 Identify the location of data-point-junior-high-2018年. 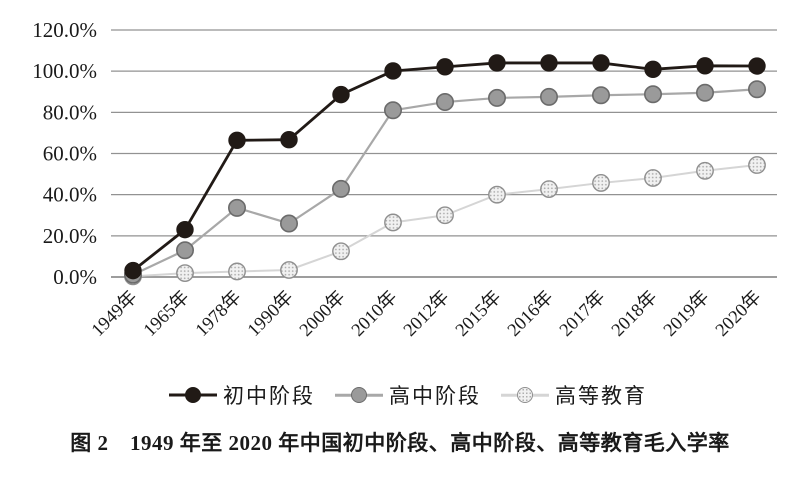
(653, 69).